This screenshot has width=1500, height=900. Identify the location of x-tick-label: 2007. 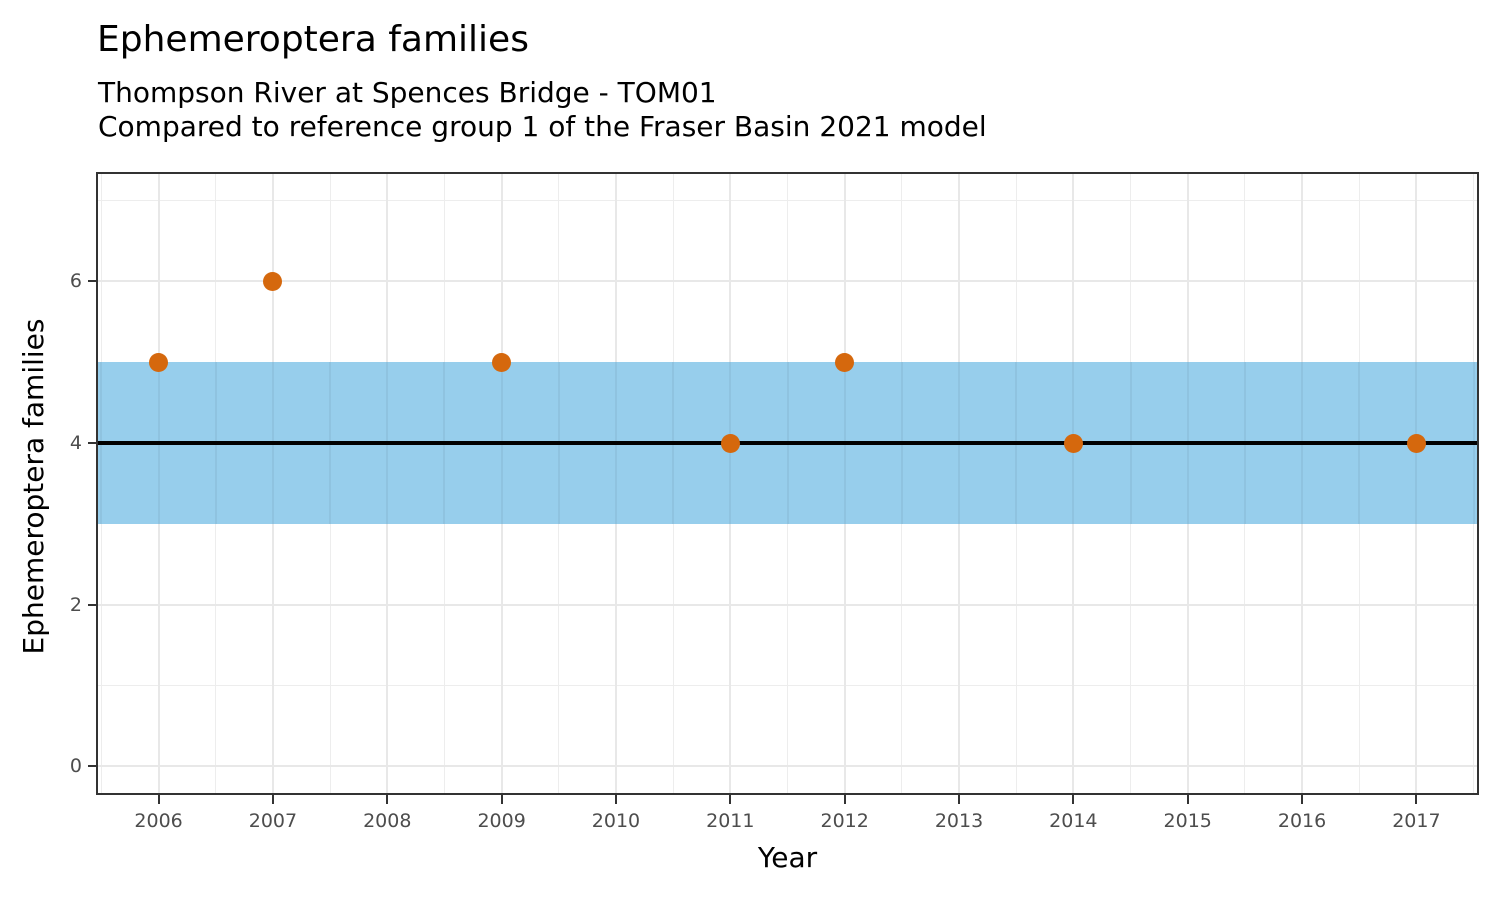
(273, 821).